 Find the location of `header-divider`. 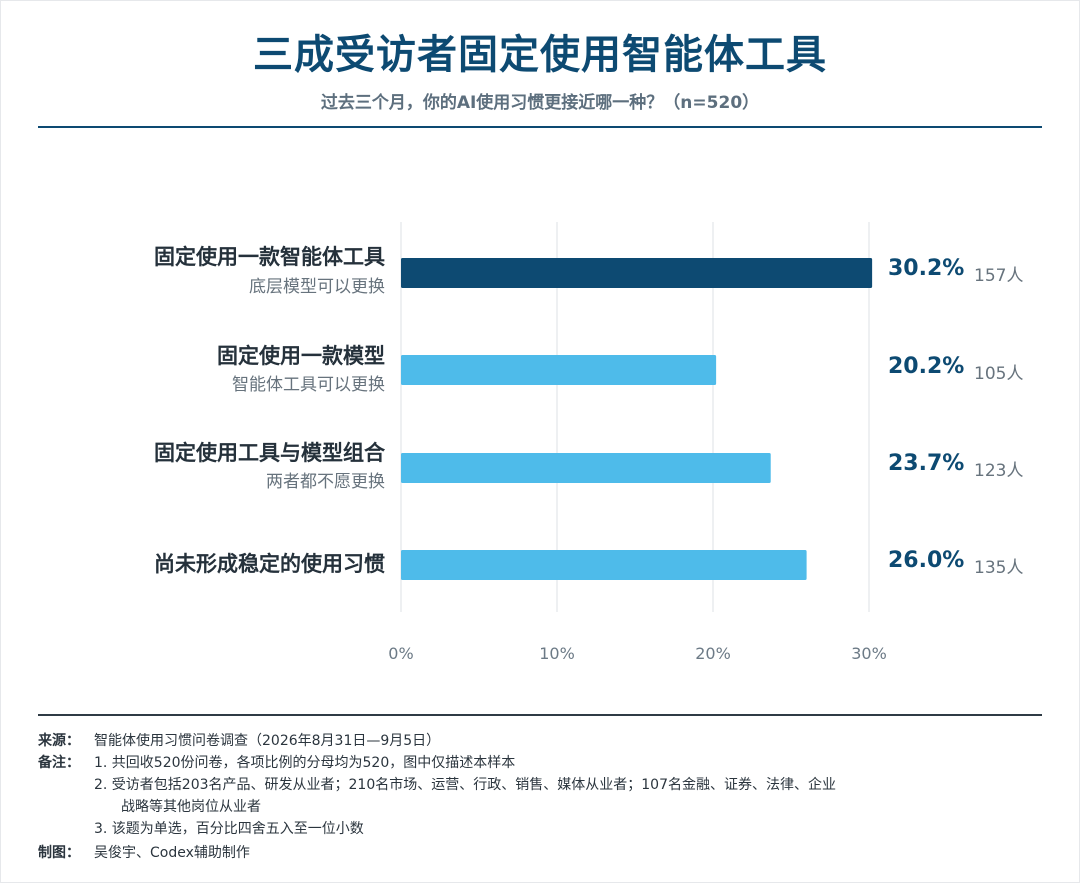

header-divider is located at coordinates (540, 127).